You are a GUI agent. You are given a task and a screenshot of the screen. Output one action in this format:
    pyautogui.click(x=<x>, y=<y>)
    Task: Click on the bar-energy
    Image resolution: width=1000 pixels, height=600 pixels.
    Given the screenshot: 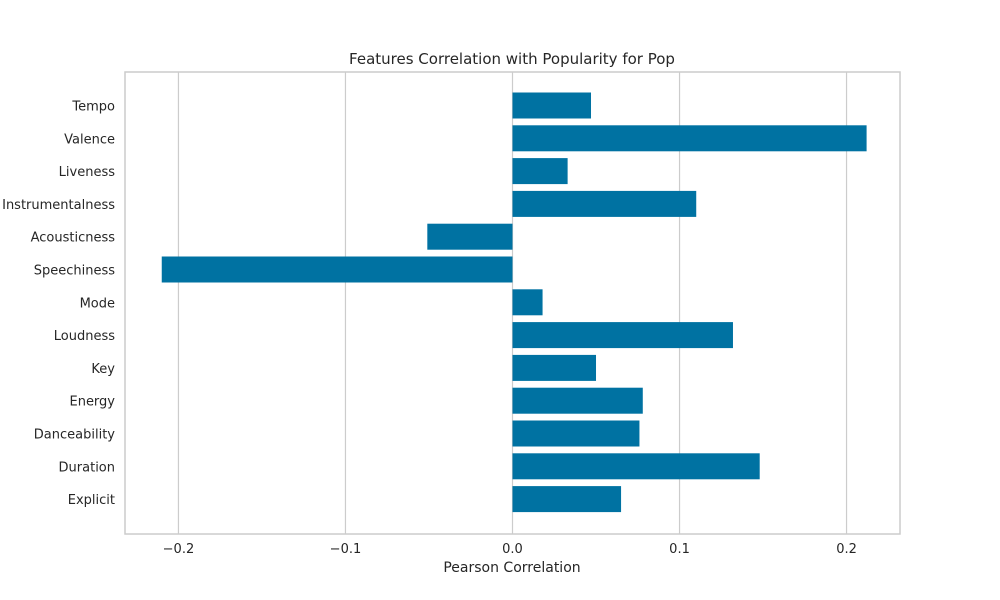 What is the action you would take?
    pyautogui.click(x=577, y=400)
    